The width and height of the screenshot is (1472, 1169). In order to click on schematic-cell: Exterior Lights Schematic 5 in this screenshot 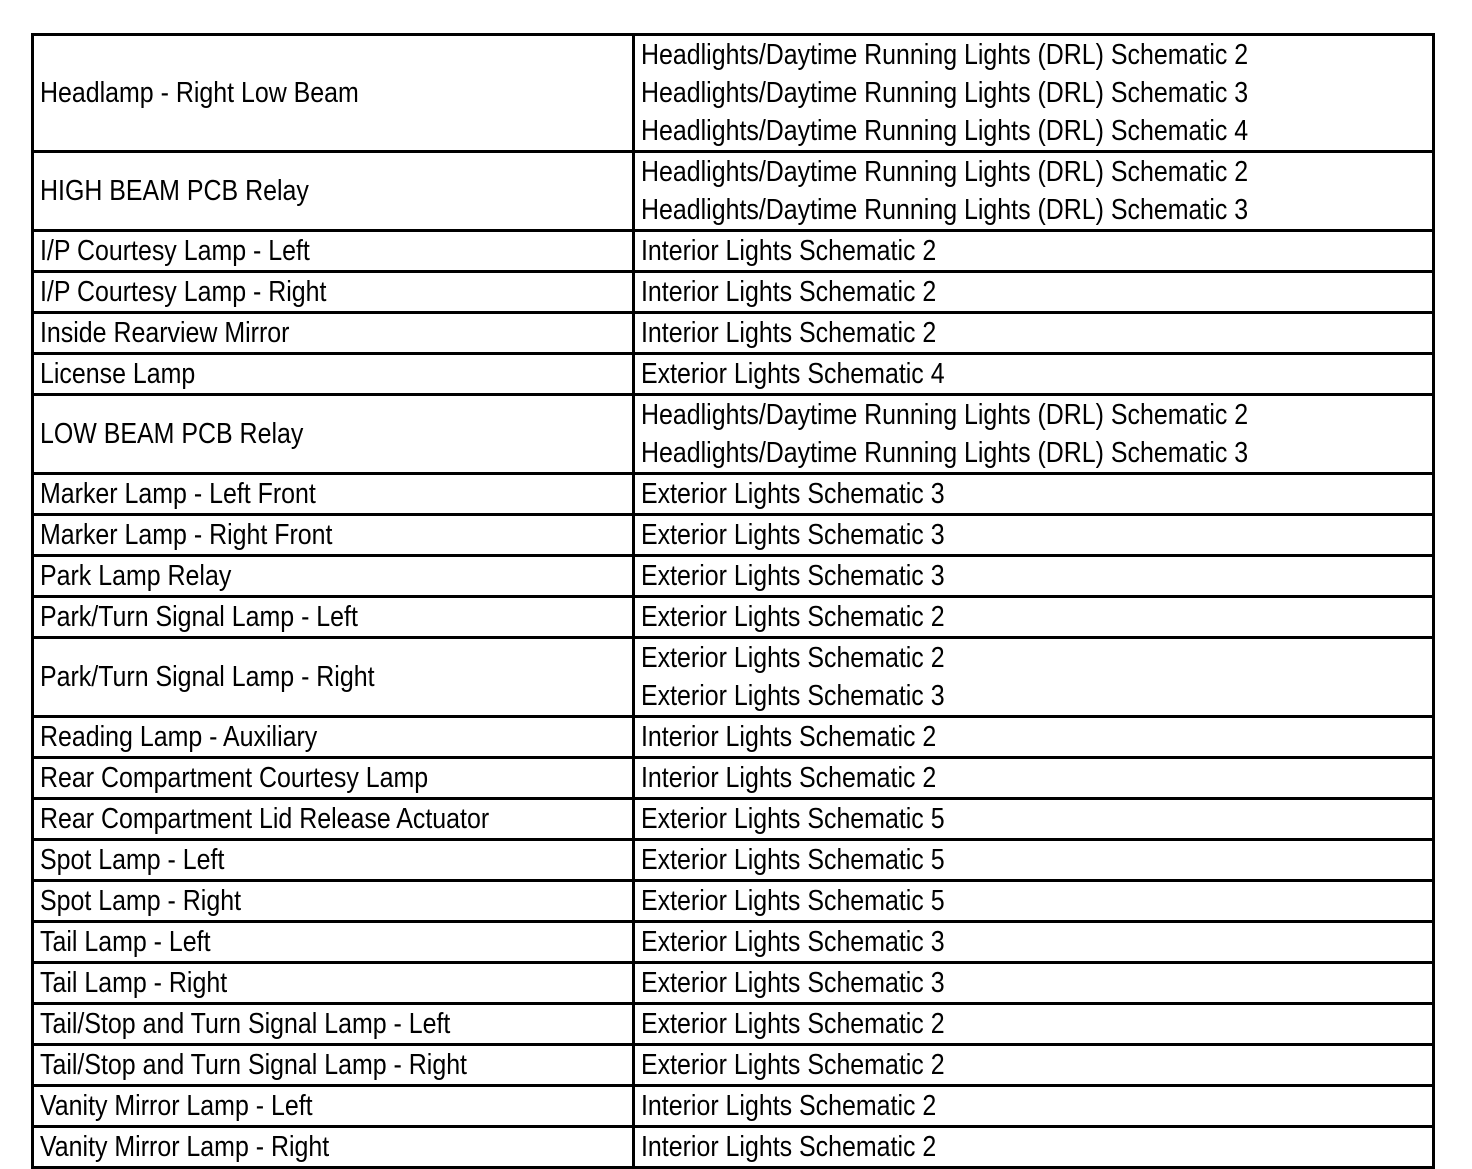, I will do `click(1033, 860)`.